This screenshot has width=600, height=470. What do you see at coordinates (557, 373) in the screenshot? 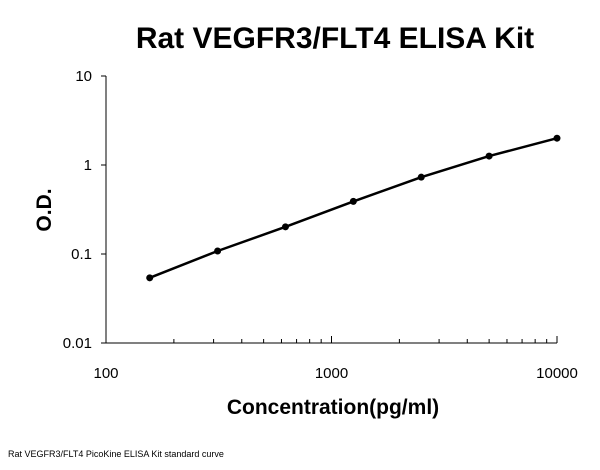
I see `x-tick-label: 10000` at bounding box center [557, 373].